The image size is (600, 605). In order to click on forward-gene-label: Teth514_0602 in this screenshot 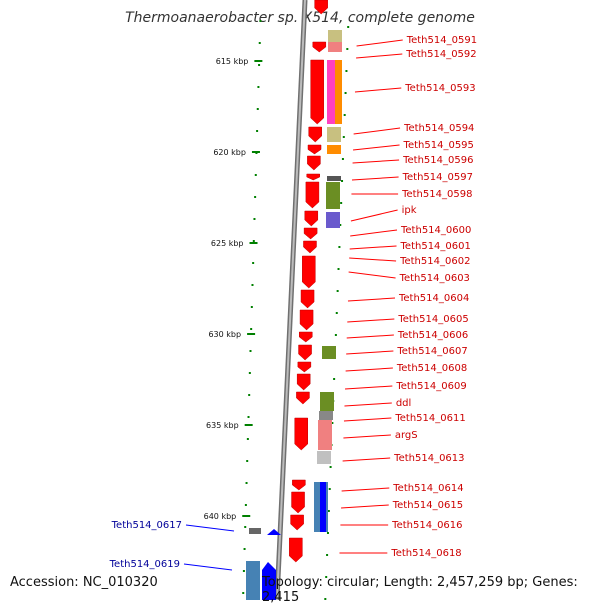, I will do `click(434, 261)`.